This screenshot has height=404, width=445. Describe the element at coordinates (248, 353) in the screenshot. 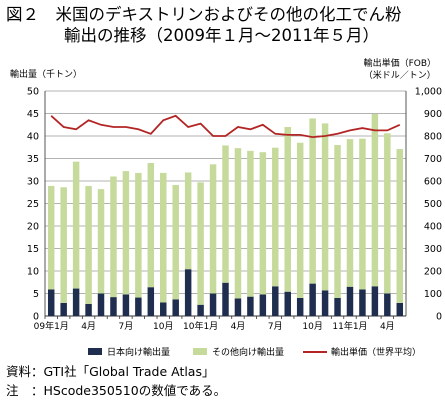

I see `legend-label-other: その他向け輸出量` at that location.